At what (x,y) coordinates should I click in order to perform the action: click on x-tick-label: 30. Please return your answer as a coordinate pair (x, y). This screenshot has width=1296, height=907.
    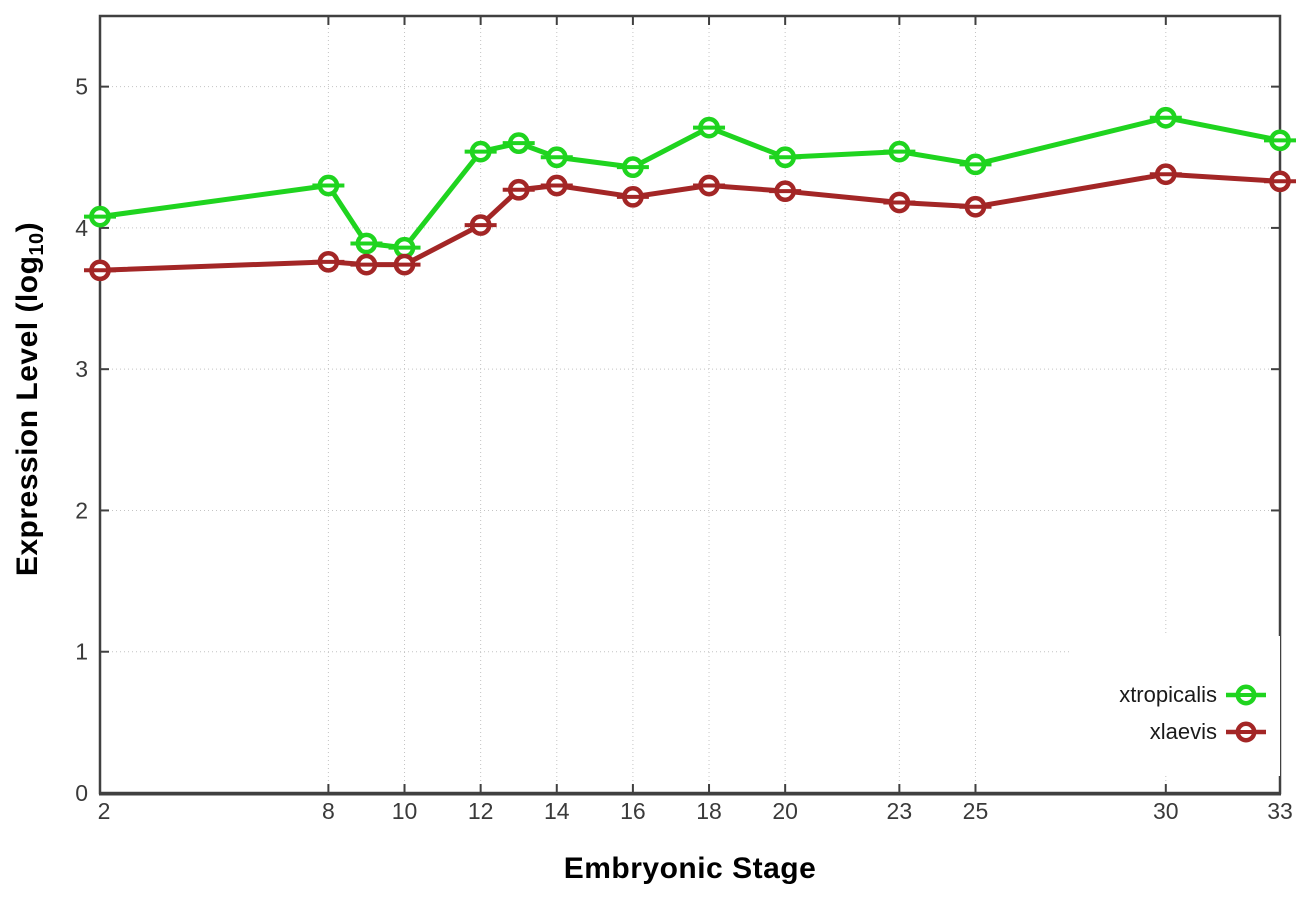
    Looking at the image, I should click on (1166, 811).